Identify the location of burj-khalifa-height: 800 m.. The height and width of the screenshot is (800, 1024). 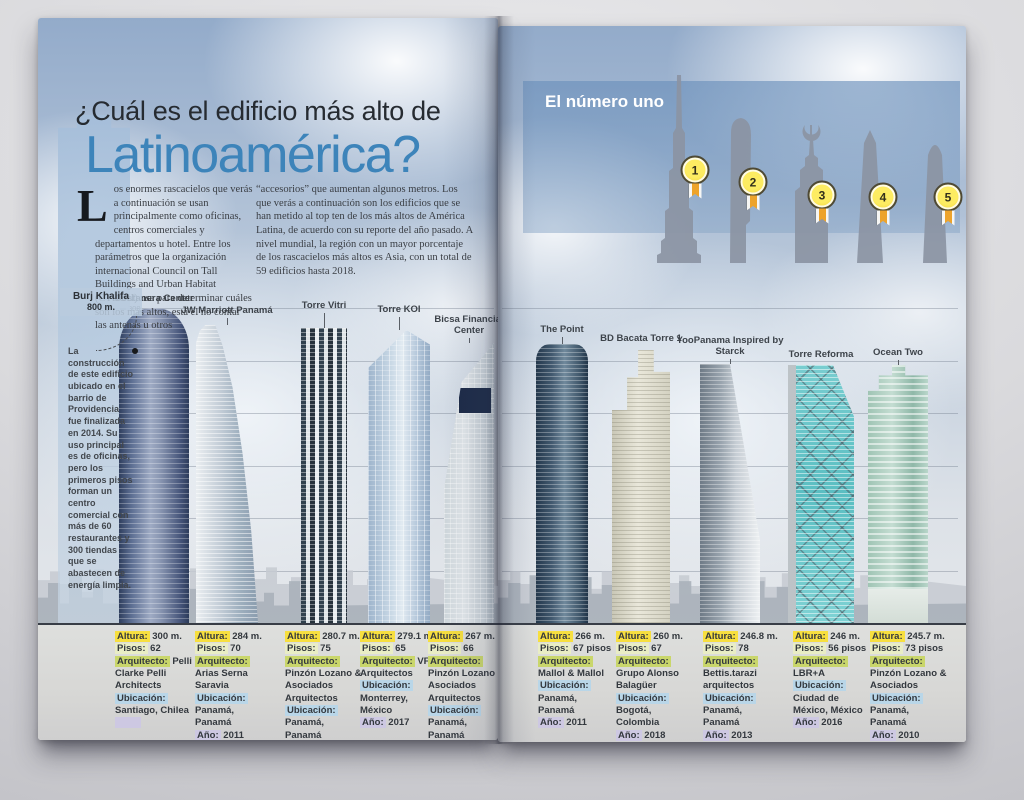
(101, 307).